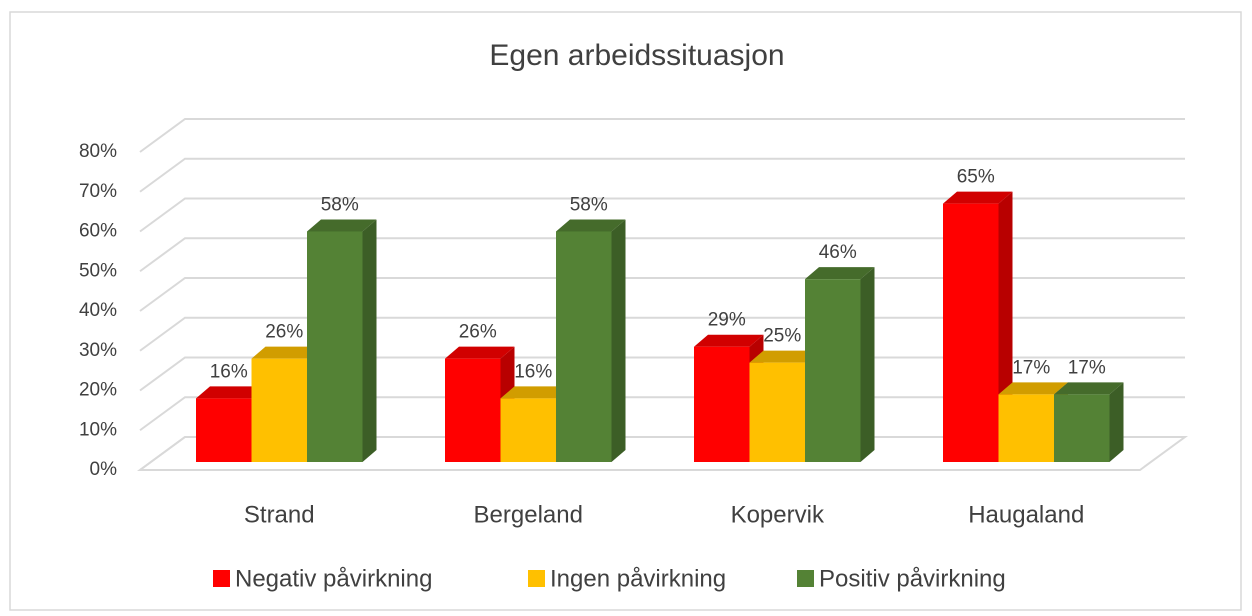 The width and height of the screenshot is (1252, 616). Describe the element at coordinates (333, 578) in the screenshot. I see `legend-label: Negativ påvirkning` at that location.